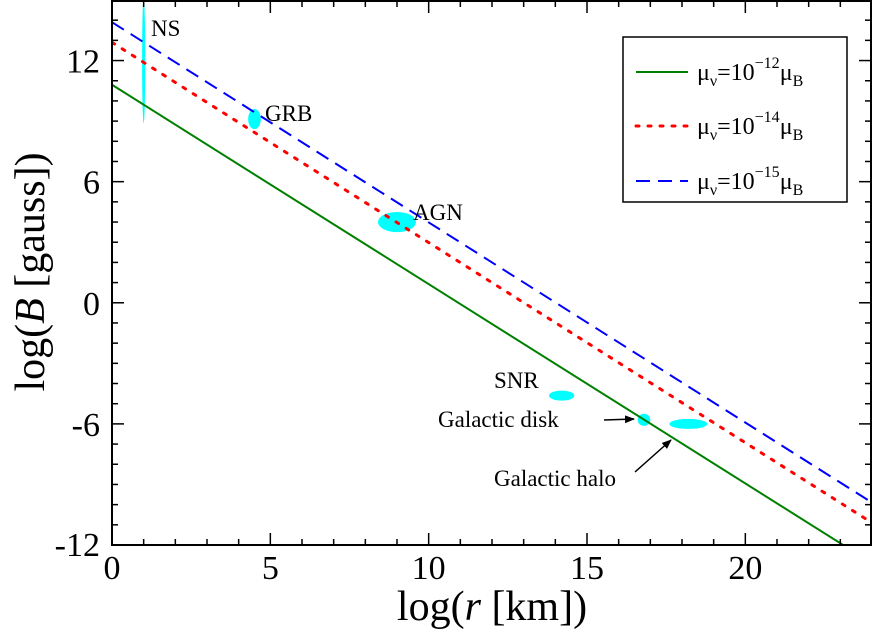  Describe the element at coordinates (767, 63) in the screenshot. I see `legend-exp: −12` at that location.